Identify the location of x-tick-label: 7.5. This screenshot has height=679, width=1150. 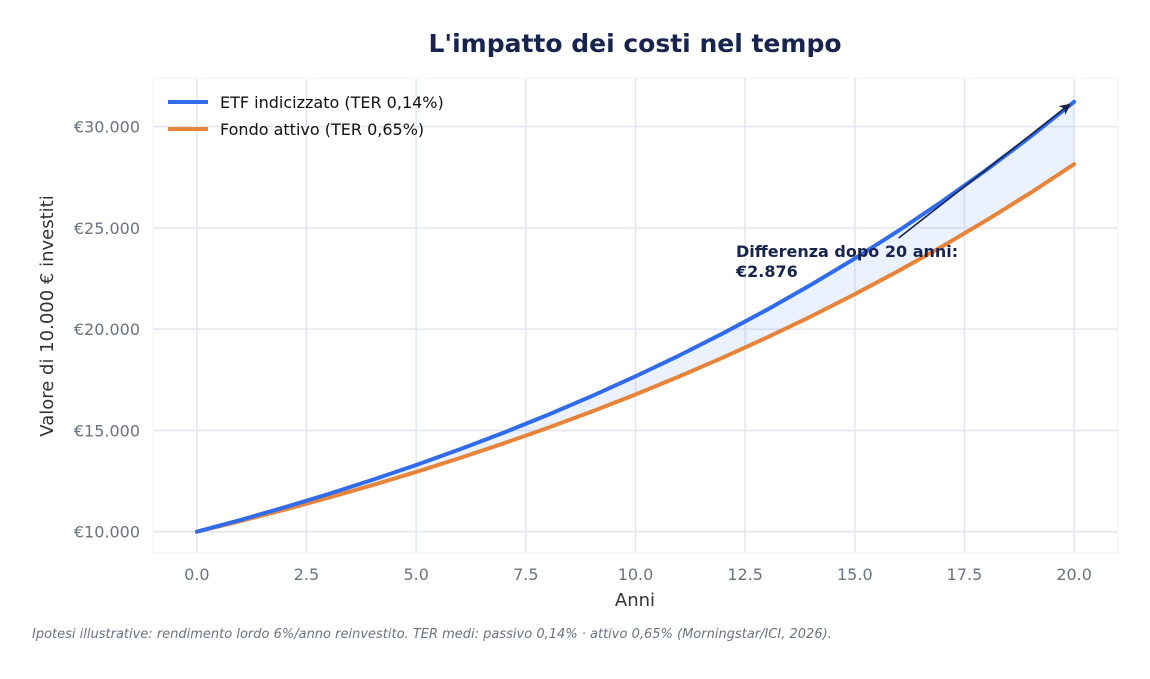
(525, 574).